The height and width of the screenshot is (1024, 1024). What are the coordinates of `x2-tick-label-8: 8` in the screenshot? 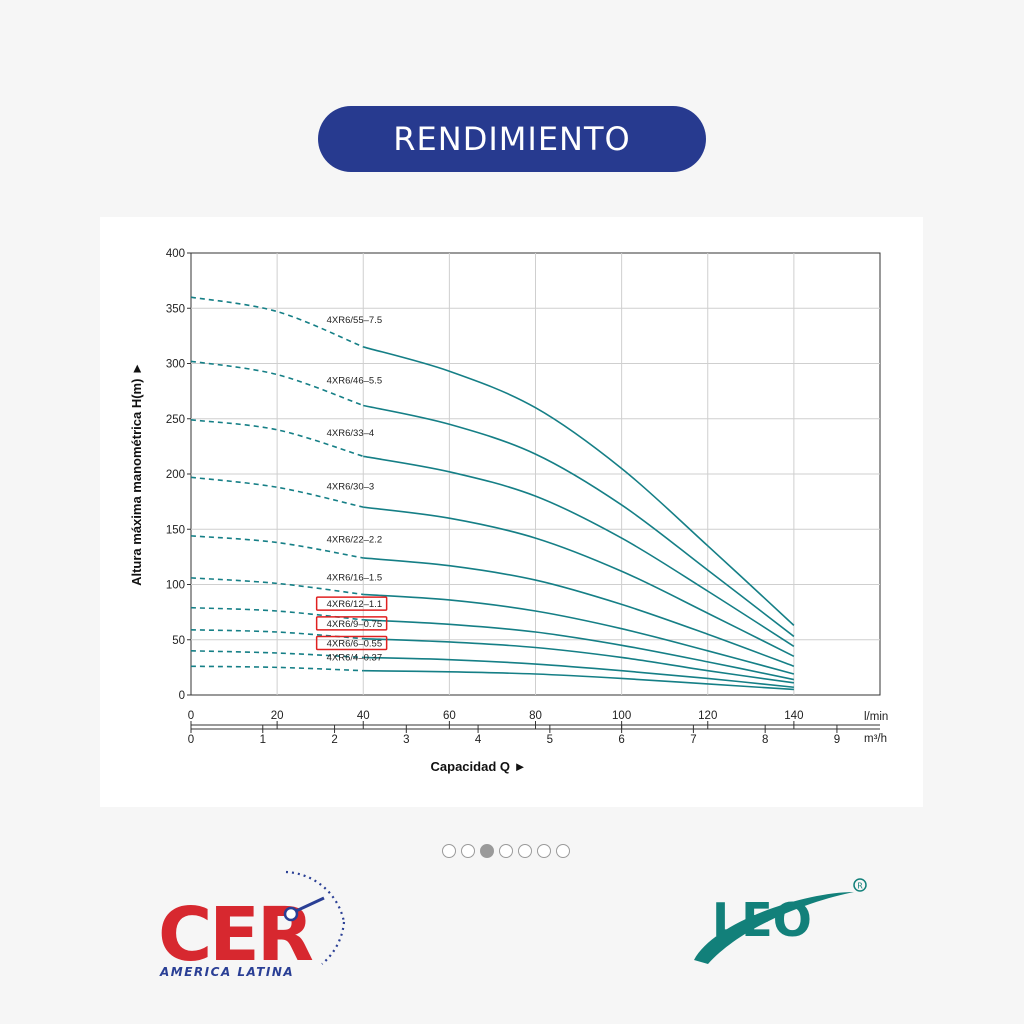 It's located at (765, 740).